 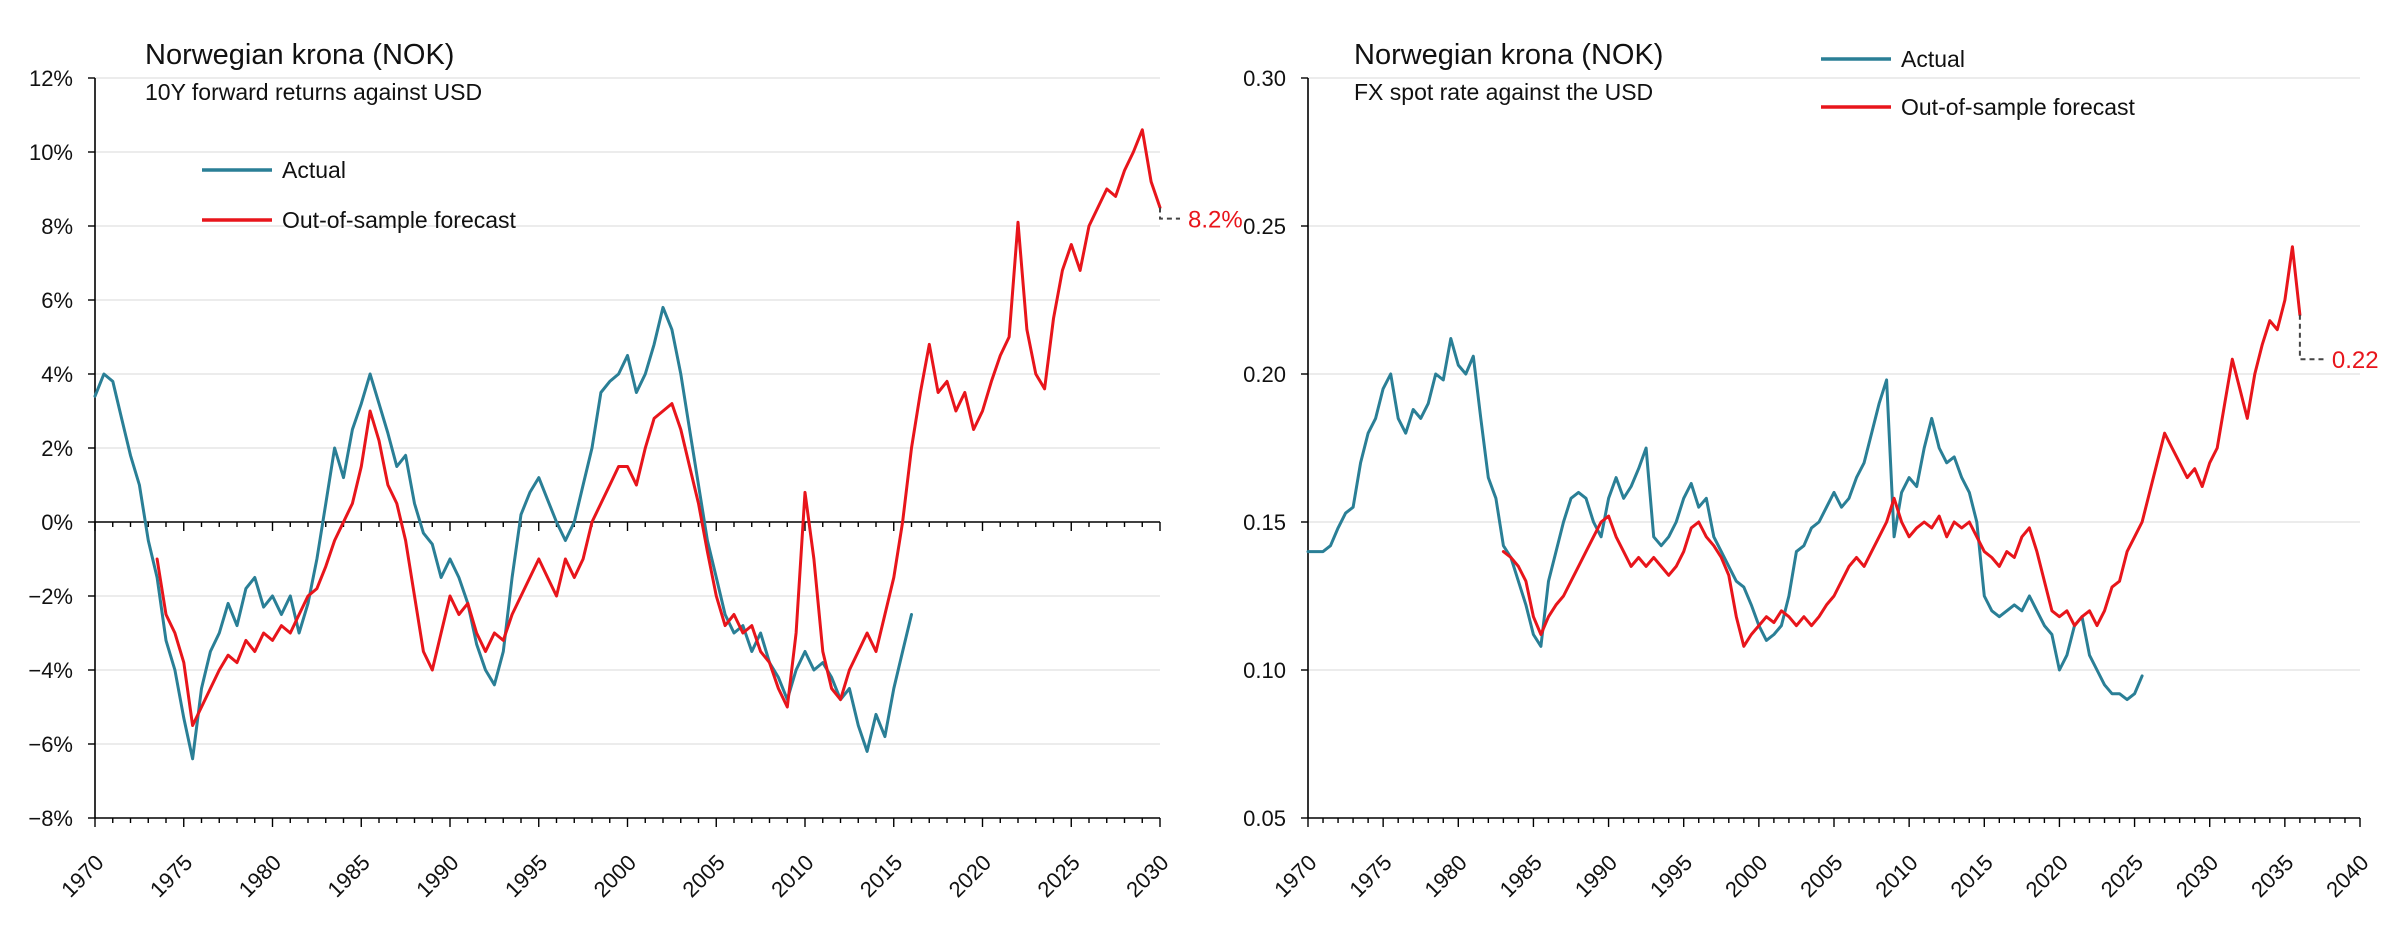 I want to click on x-tick-label: 2040, so click(x=2347, y=876).